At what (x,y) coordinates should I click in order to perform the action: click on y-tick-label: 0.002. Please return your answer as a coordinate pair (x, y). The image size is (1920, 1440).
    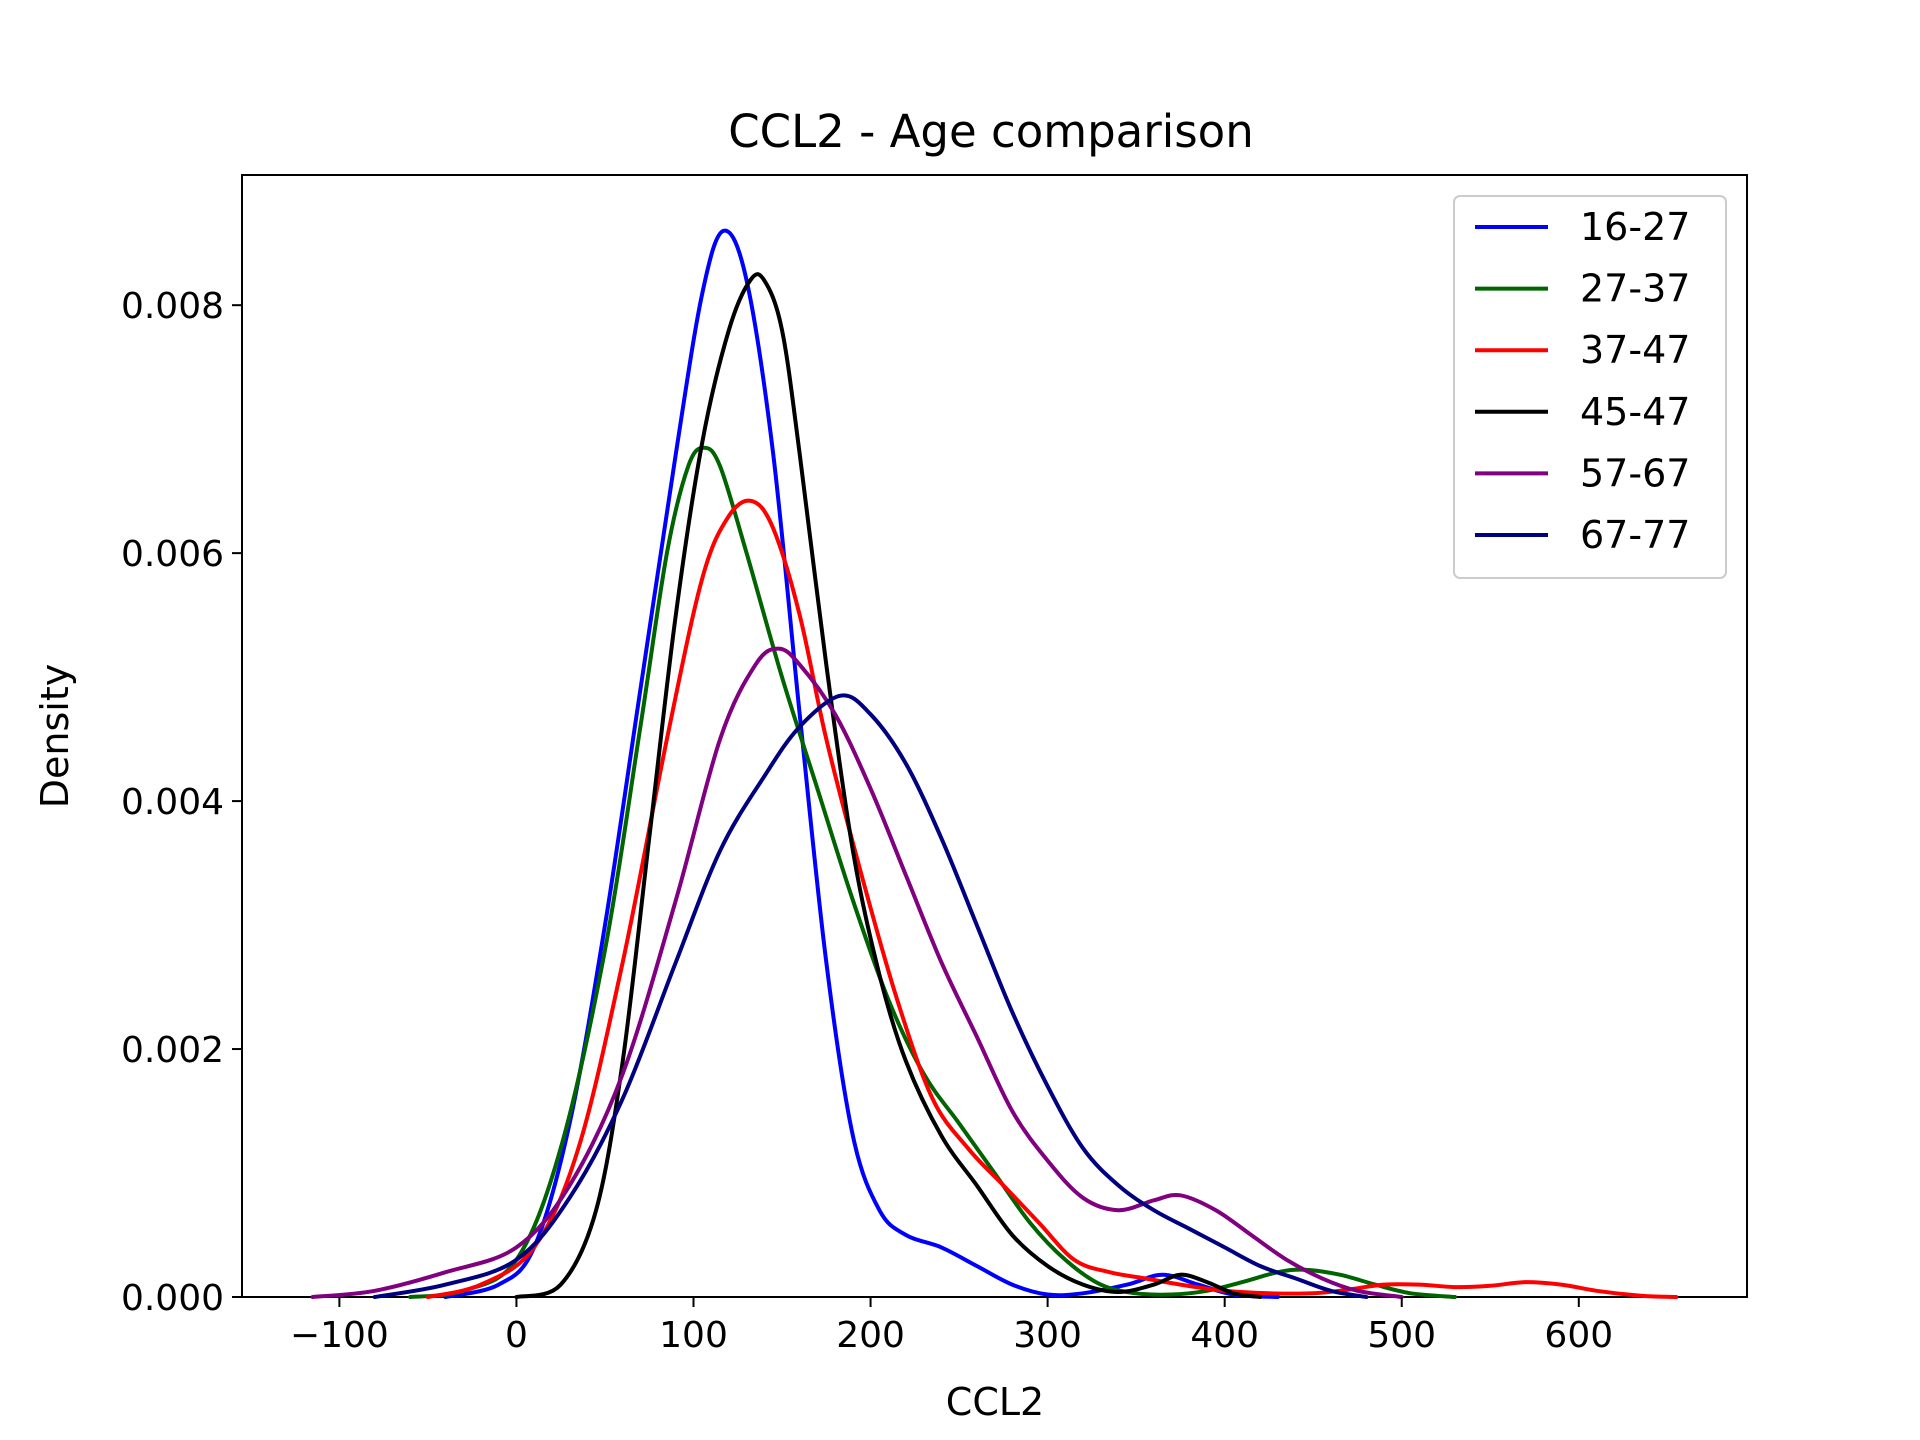
    Looking at the image, I should click on (172, 1050).